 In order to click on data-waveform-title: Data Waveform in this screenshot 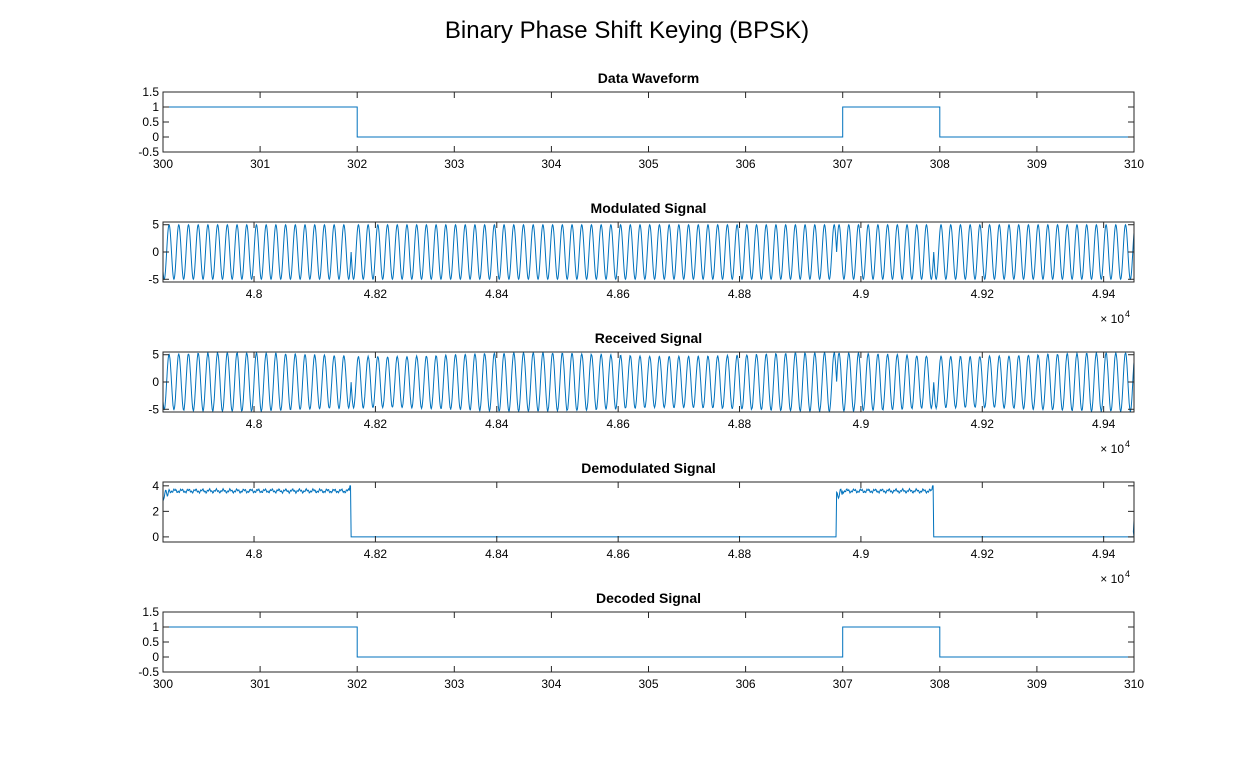, I will do `click(648, 78)`.